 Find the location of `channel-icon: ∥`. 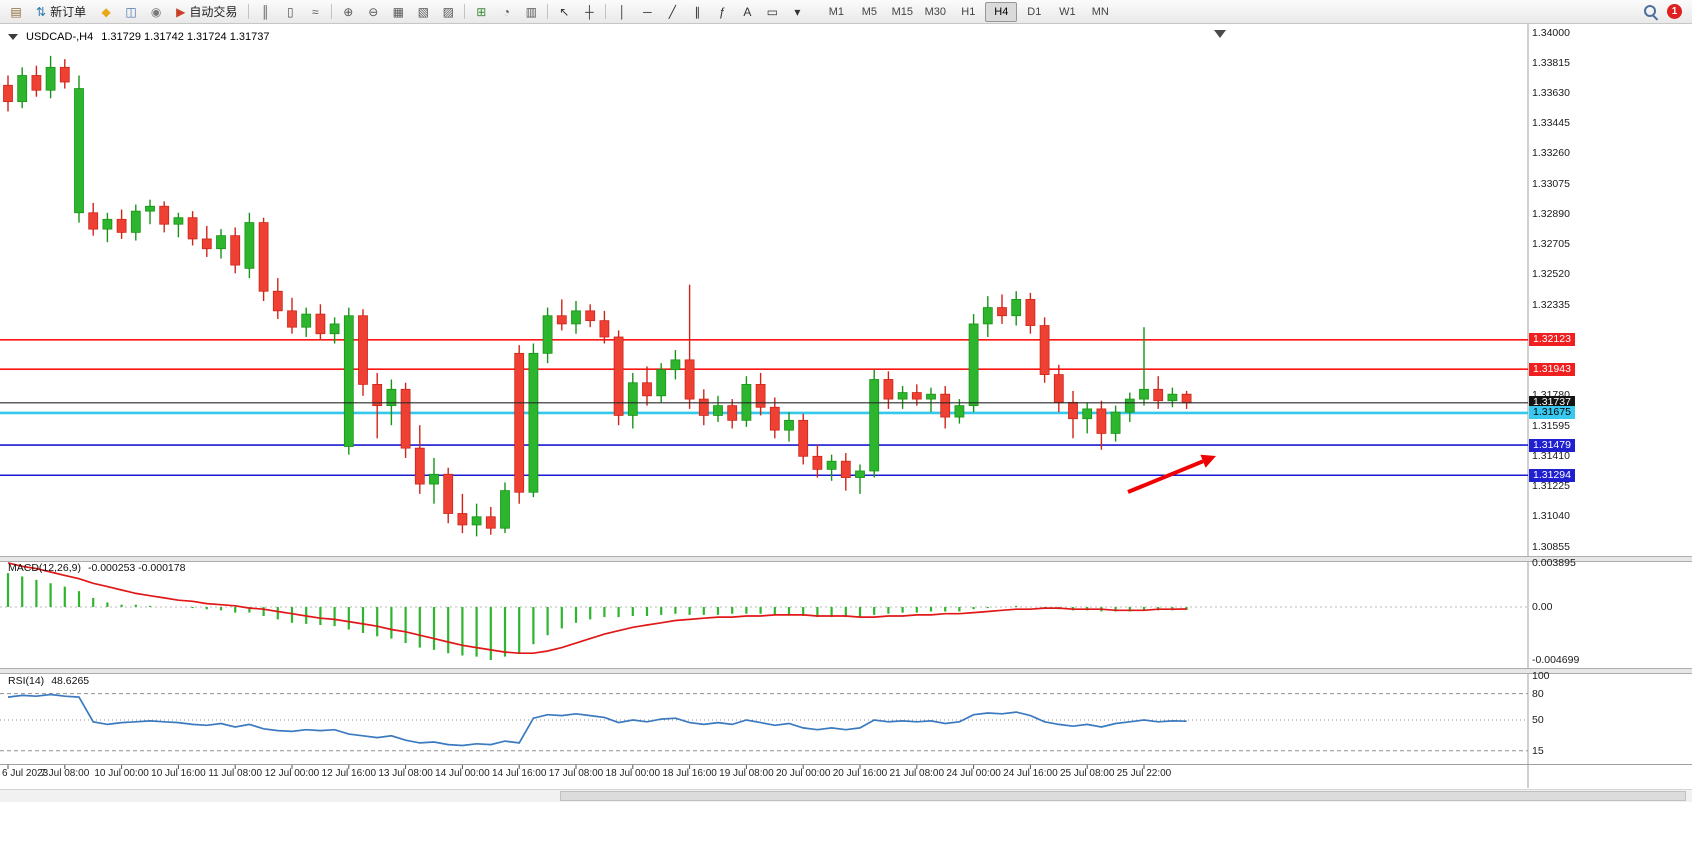

channel-icon: ∥ is located at coordinates (697, 11).